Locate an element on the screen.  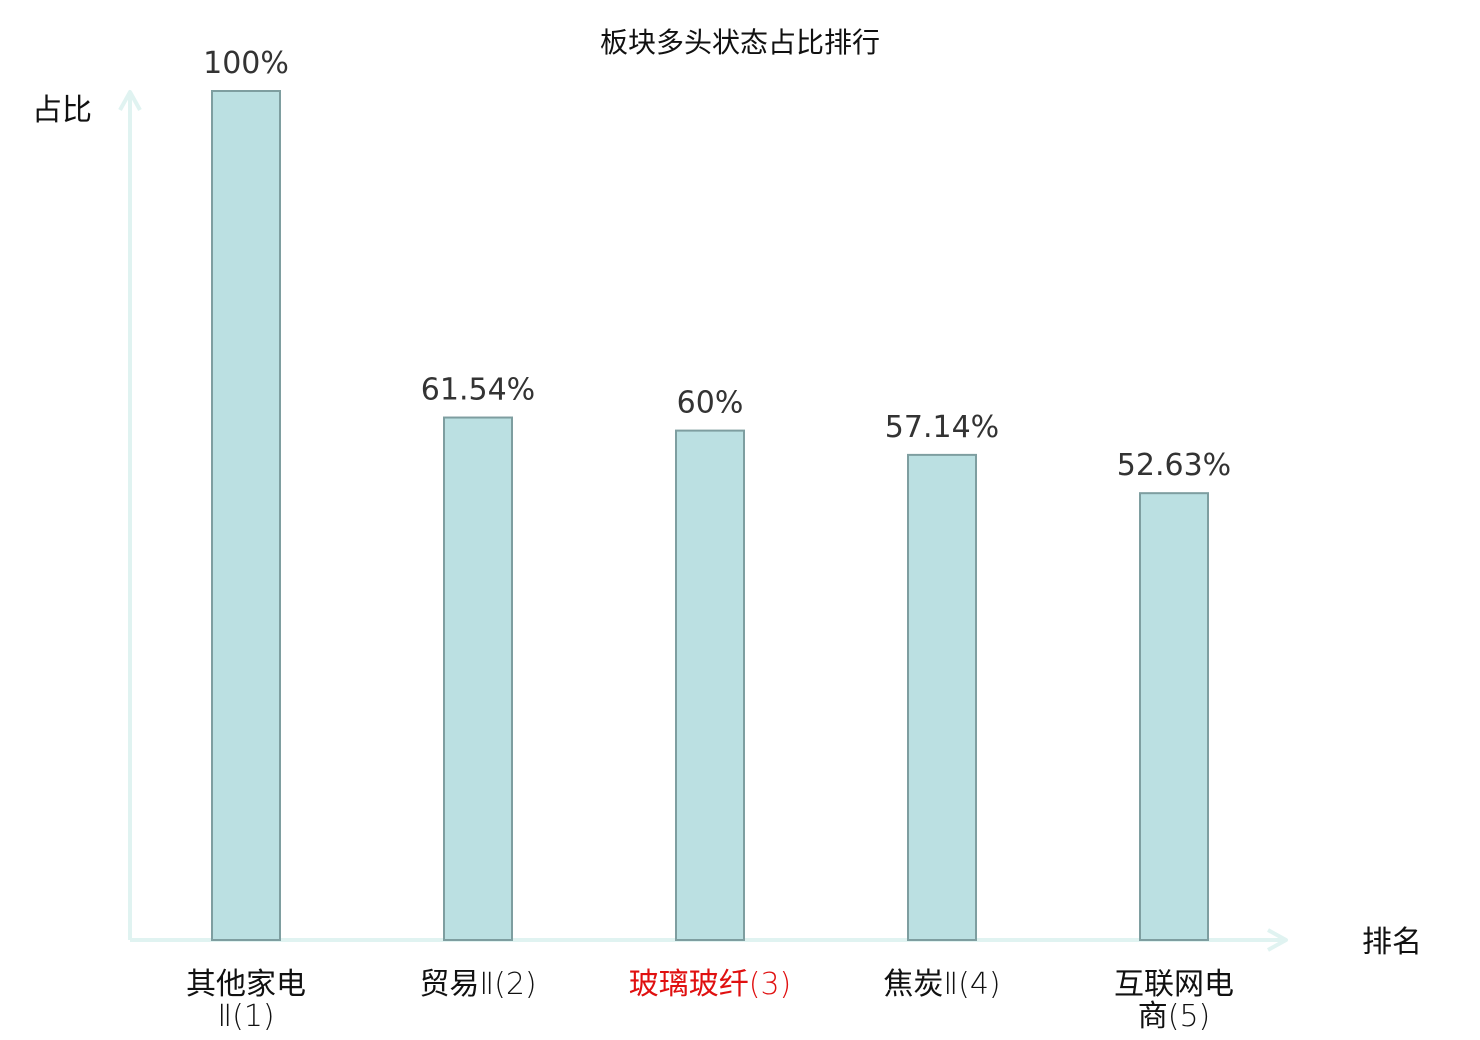
category-label-2: 贸易Ⅱ(2) is located at coordinates (477, 984).